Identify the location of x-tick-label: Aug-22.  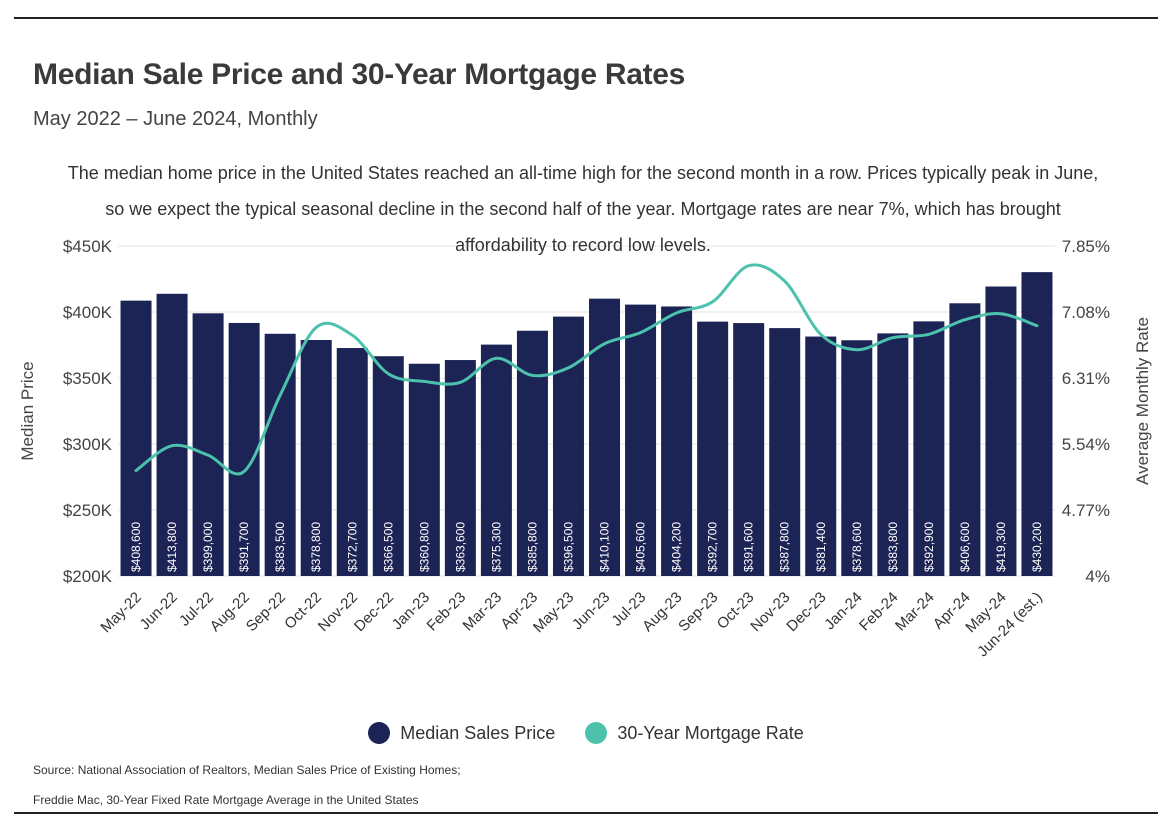
(230, 612).